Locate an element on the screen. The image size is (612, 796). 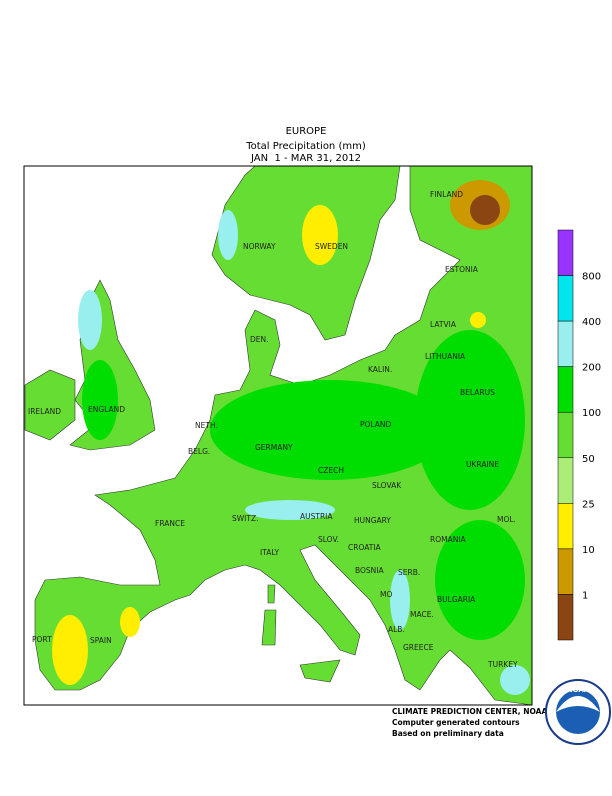
country-label: CZECH is located at coordinates (331, 470).